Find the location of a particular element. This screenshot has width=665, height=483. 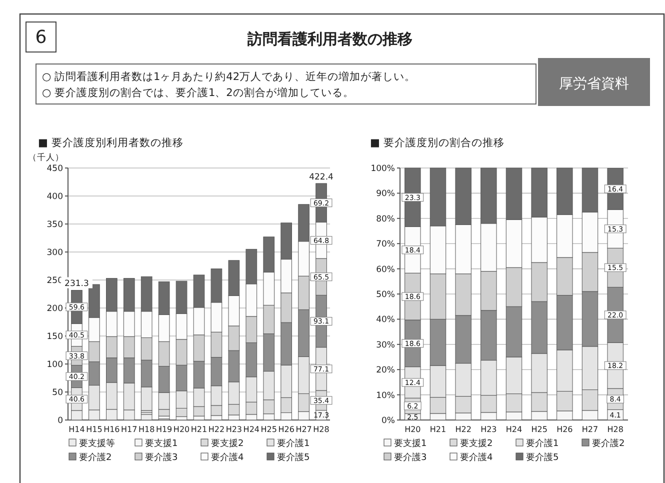

x-tick-label: H14 is located at coordinates (76, 429).